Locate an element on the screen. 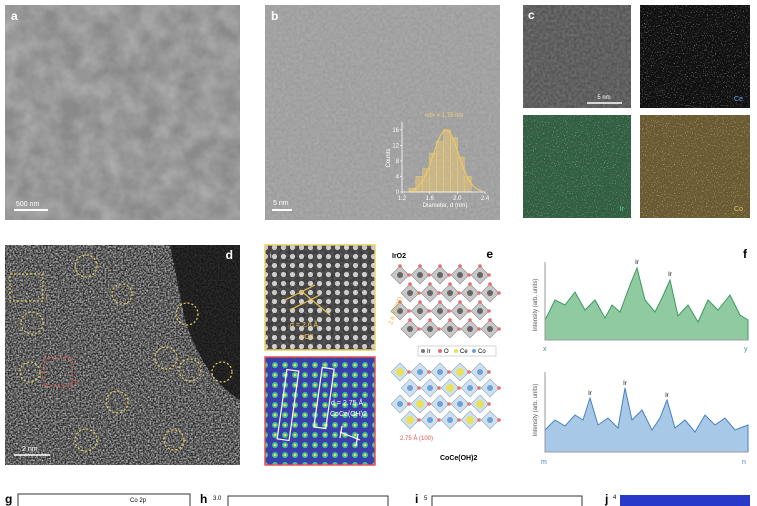  fit-curve is located at coordinates (446, 160).